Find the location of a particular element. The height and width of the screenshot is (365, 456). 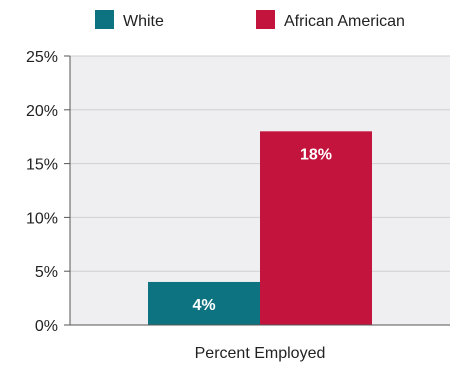

x-category-label: Percent Employed is located at coordinates (260, 353).